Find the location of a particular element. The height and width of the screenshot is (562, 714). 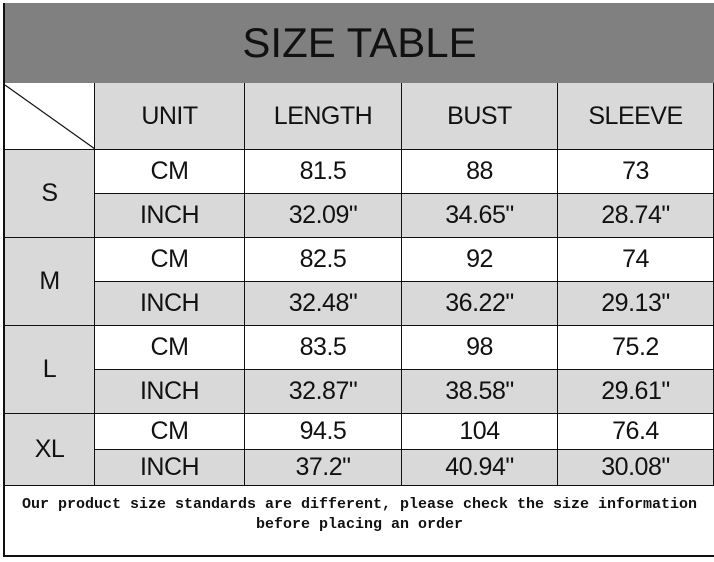

value-cell: 32.87" is located at coordinates (323, 392).